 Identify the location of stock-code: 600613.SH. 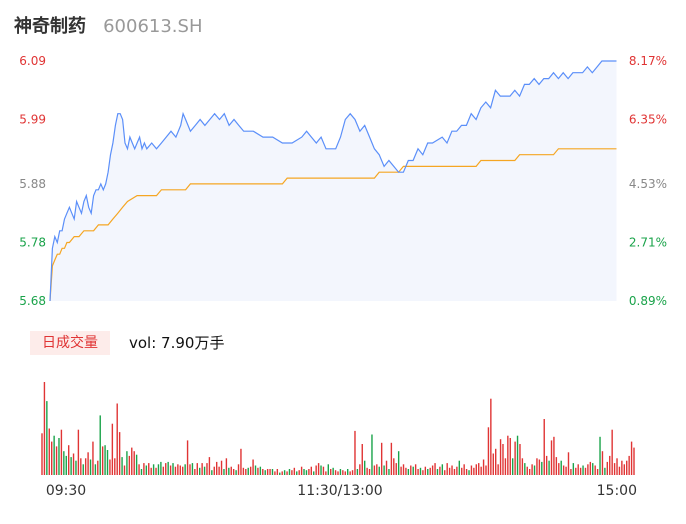
(153, 26).